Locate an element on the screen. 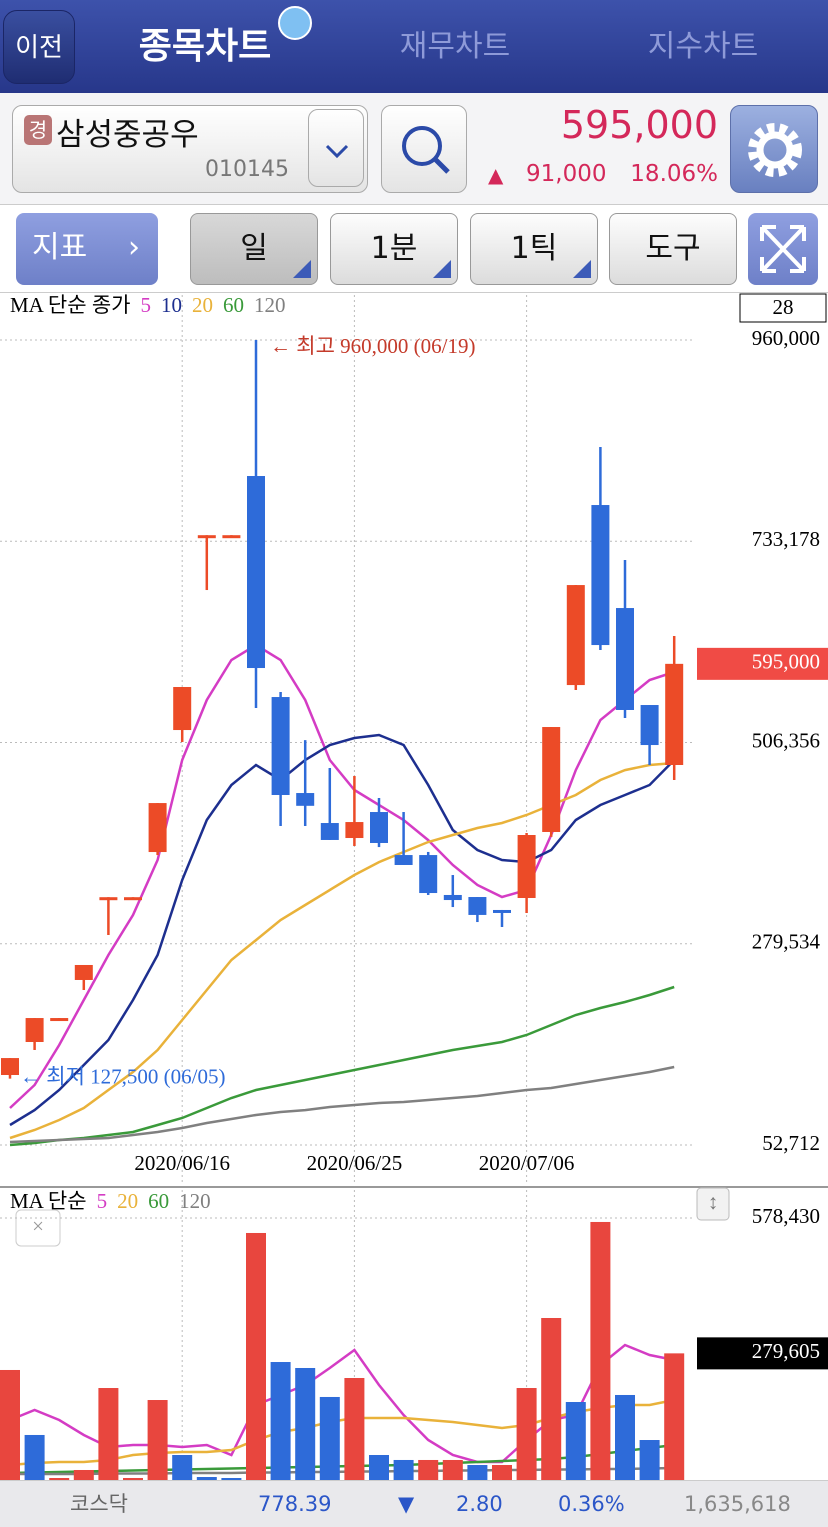 The height and width of the screenshot is (1527, 828). y-tick-label: 506,356 is located at coordinates (786, 740).